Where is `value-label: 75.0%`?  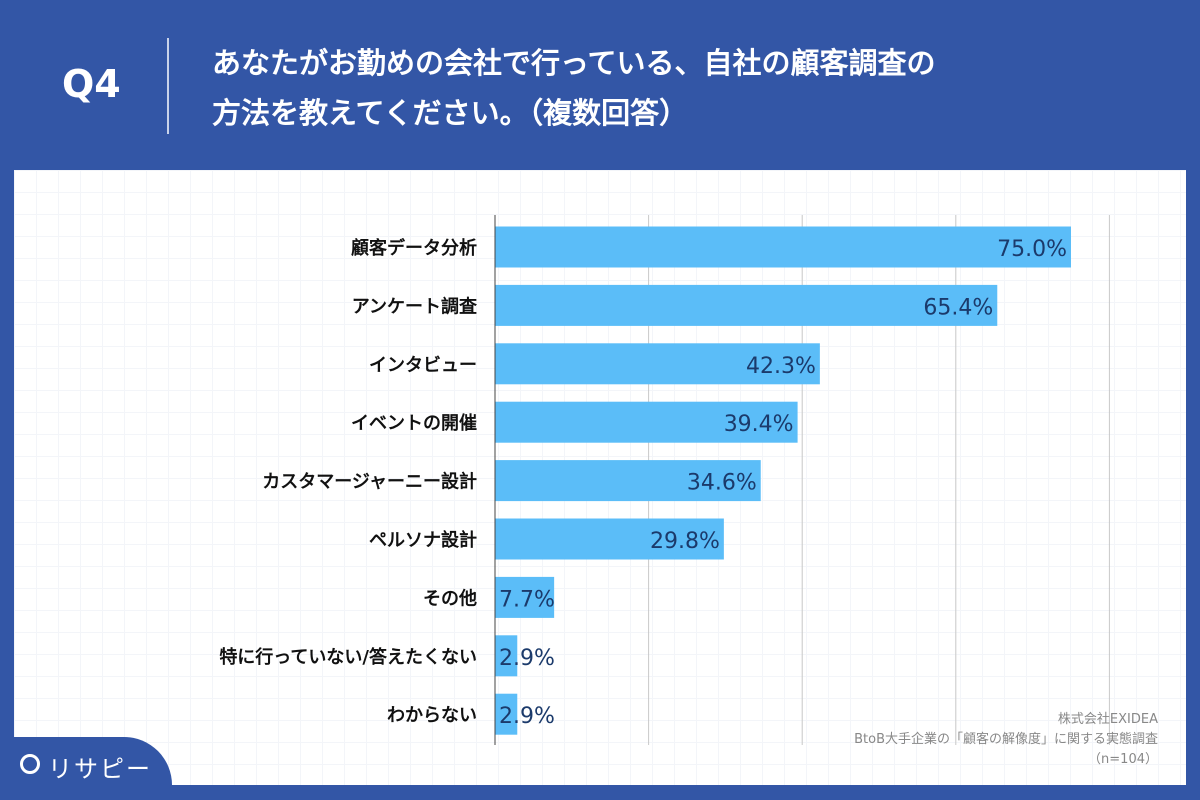 value-label: 75.0% is located at coordinates (1032, 249).